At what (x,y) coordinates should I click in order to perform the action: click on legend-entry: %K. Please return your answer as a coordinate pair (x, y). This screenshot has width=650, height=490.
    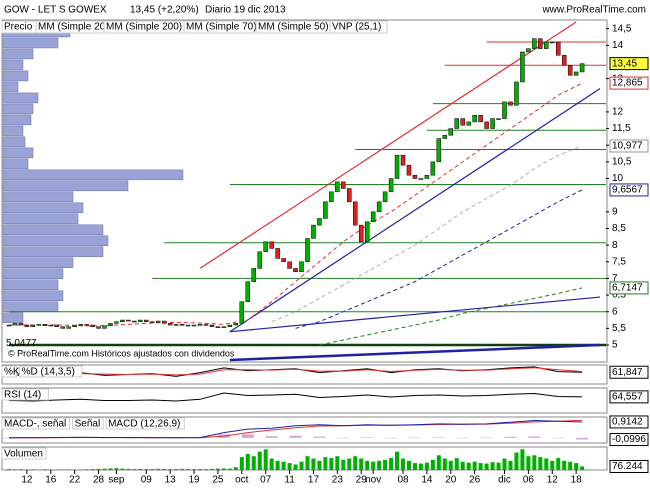
    Looking at the image, I should click on (12, 372).